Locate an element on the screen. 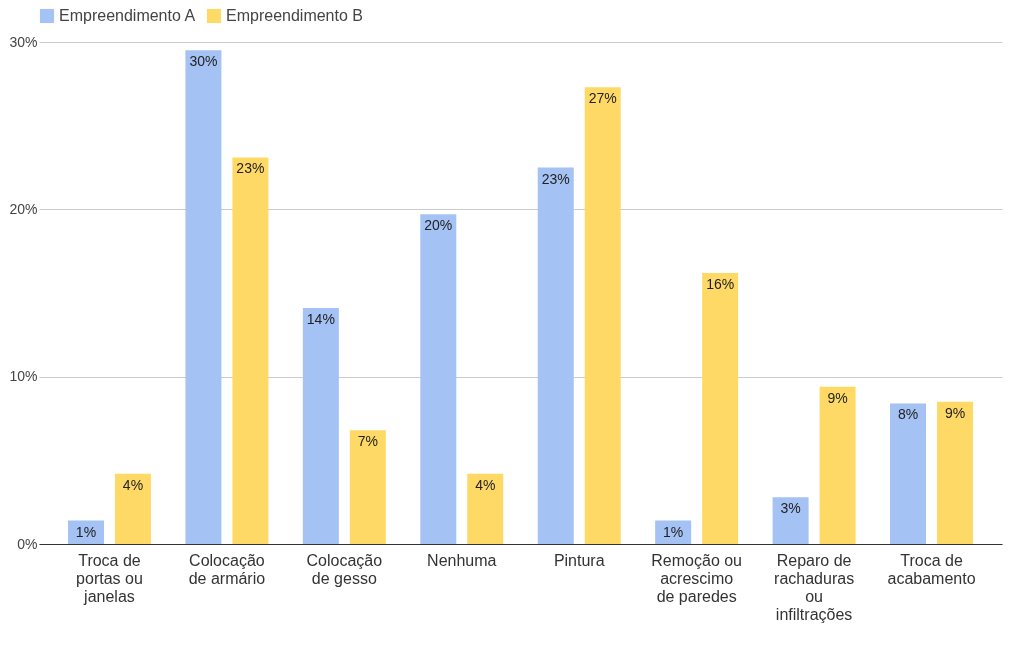  x-tick-label: Troca de acabamento is located at coordinates (931, 569).